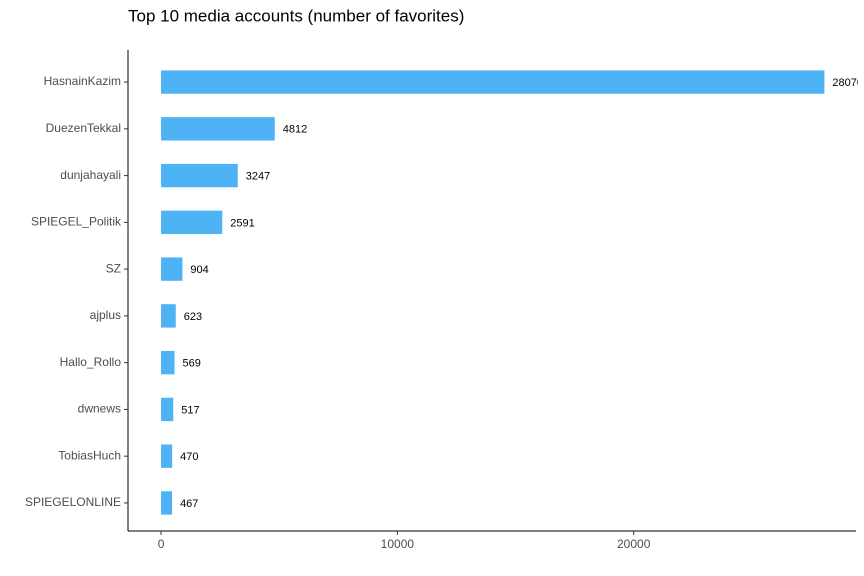 The image size is (864, 576). Describe the element at coordinates (199, 270) in the screenshot. I see `value-label: 904` at that location.